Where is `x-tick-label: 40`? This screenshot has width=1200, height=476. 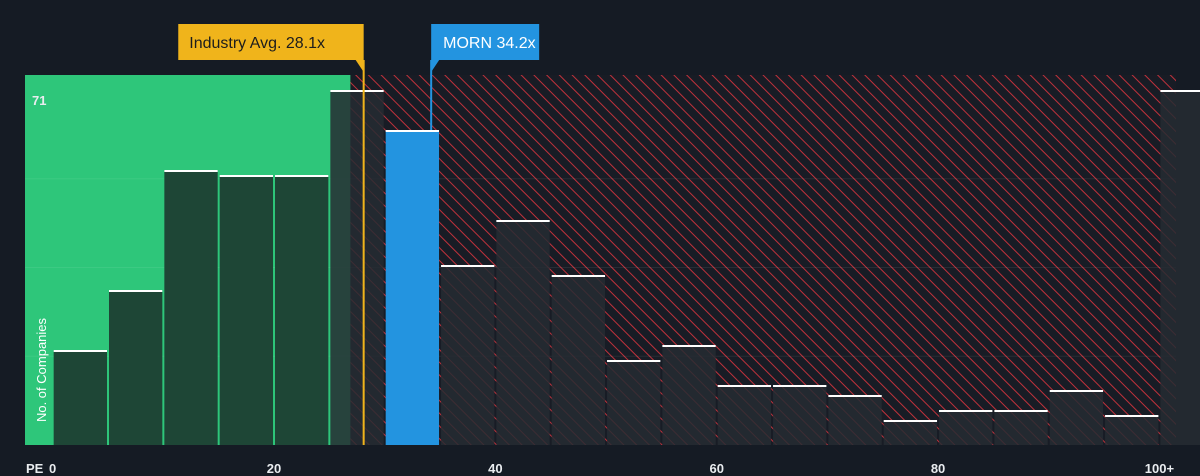 x-tick-label: 40 is located at coordinates (495, 468).